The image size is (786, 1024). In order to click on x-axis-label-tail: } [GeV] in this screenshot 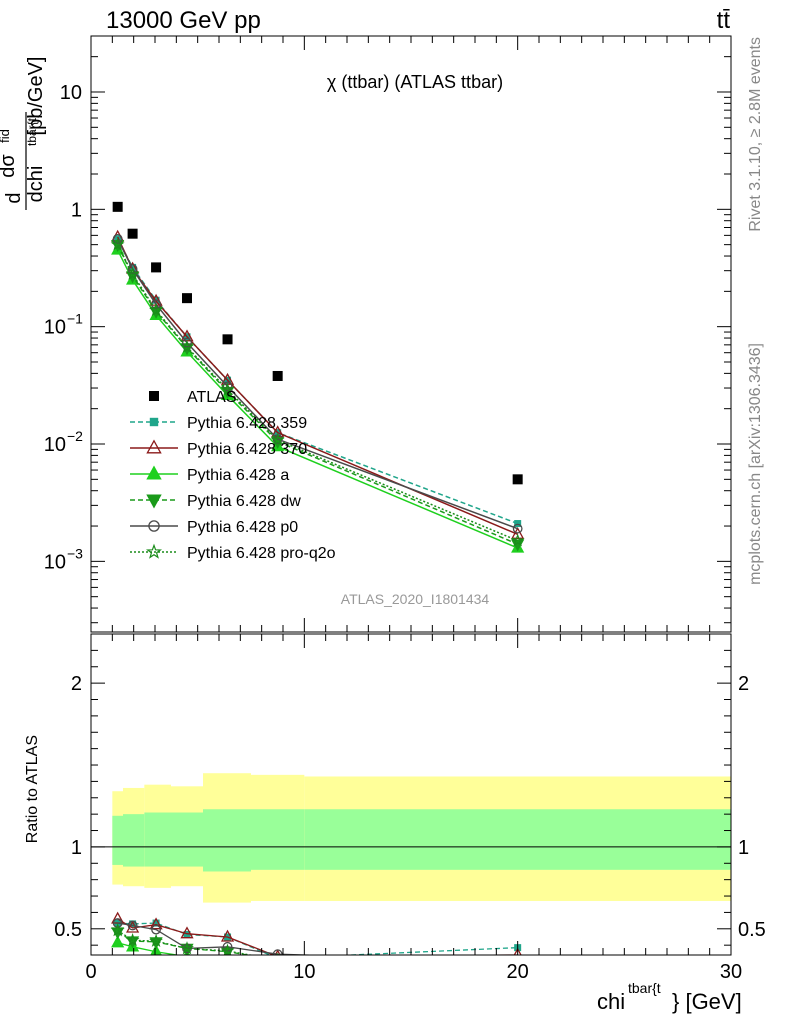, I will do `click(707, 1001)`.